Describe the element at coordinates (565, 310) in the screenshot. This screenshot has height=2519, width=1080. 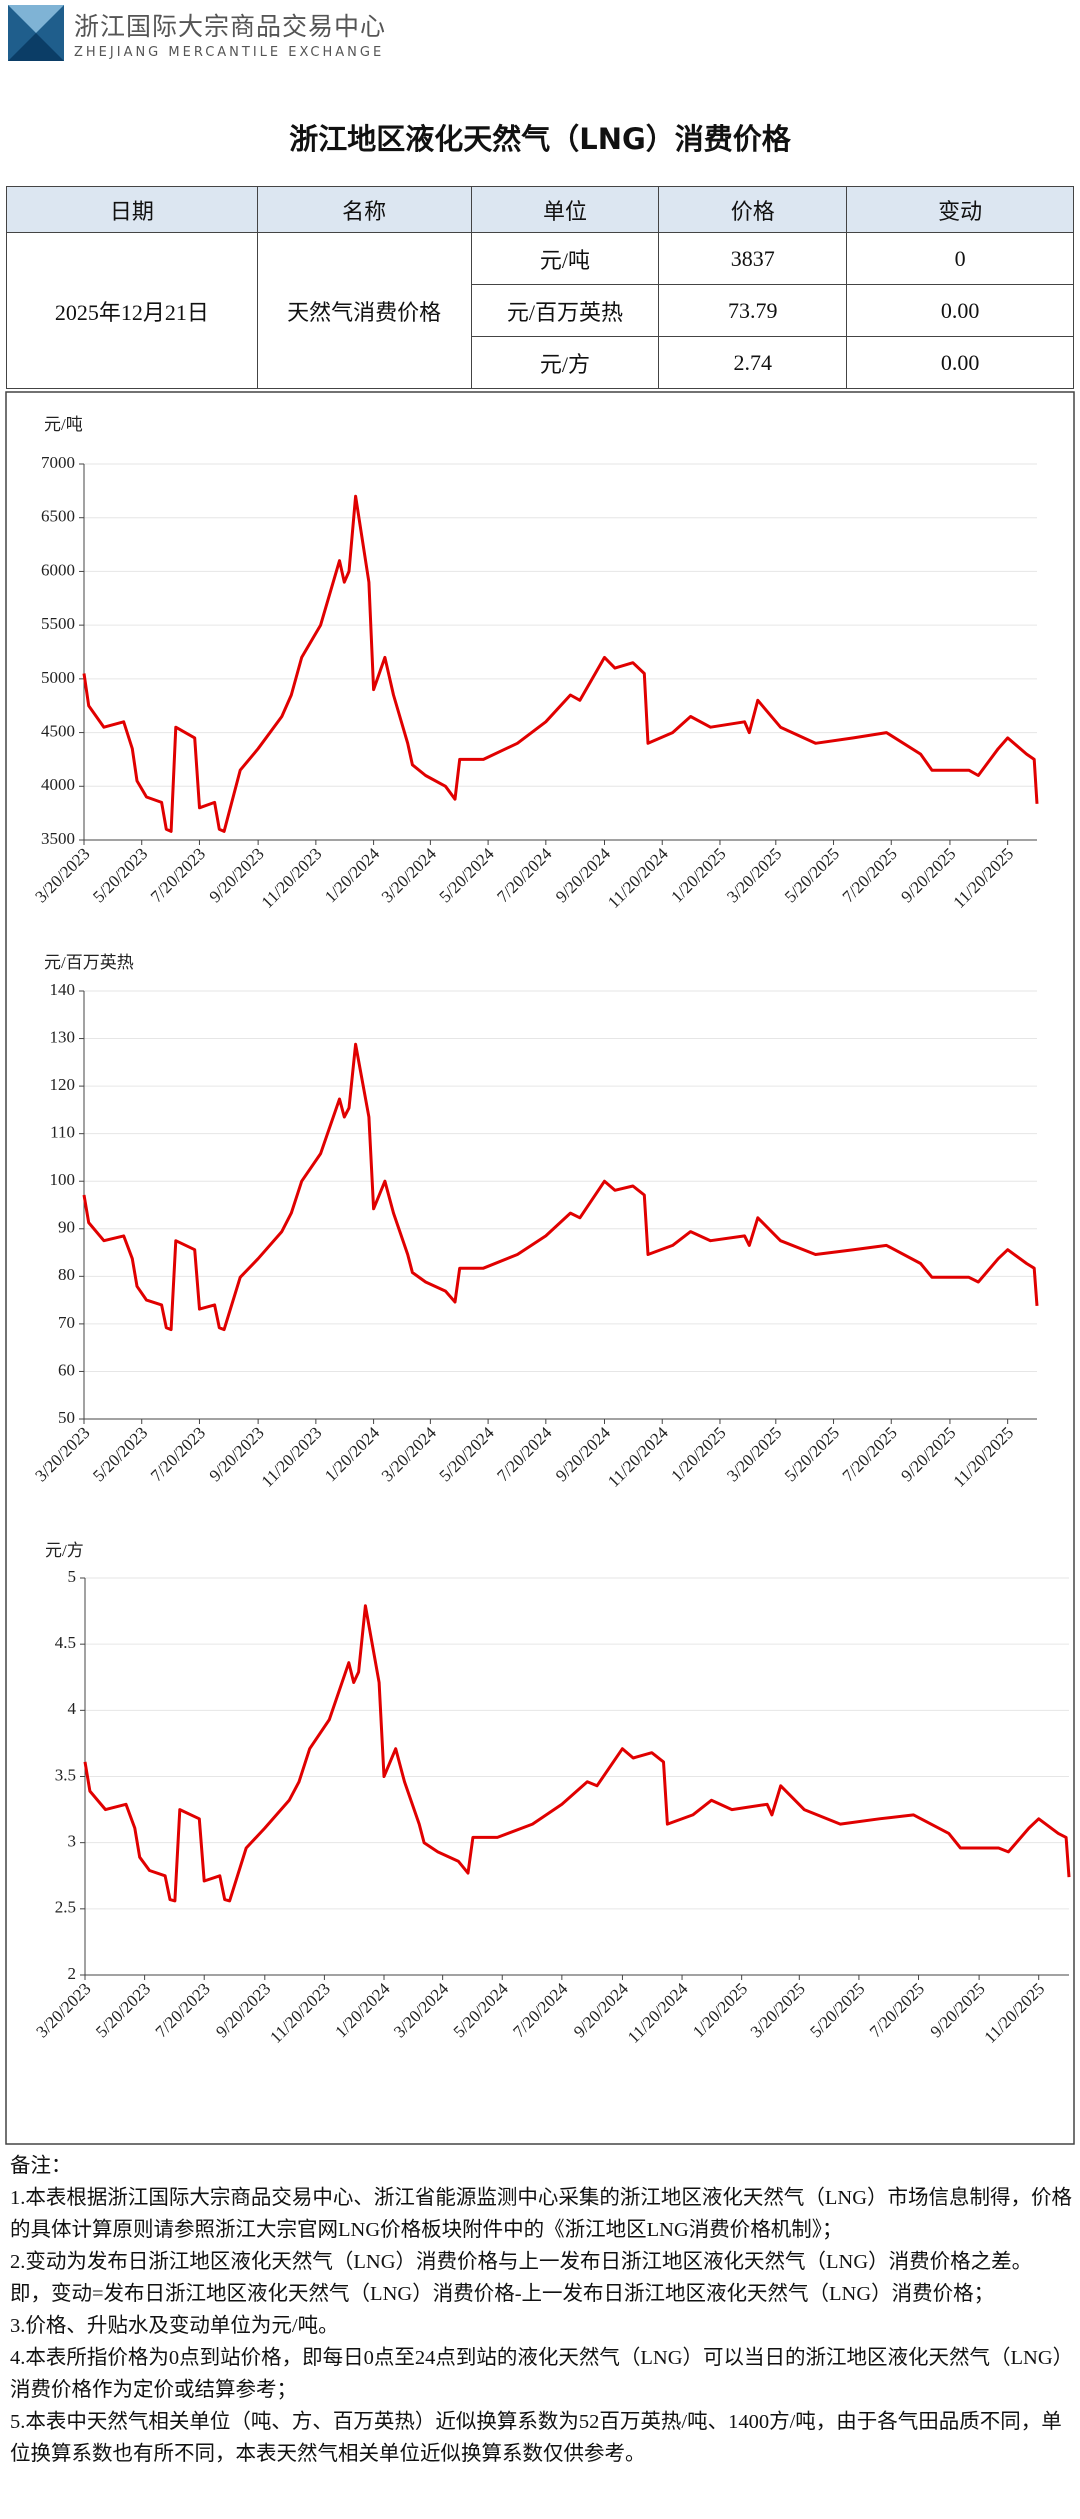
I see `unit-cell: 元/百万英热` at that location.